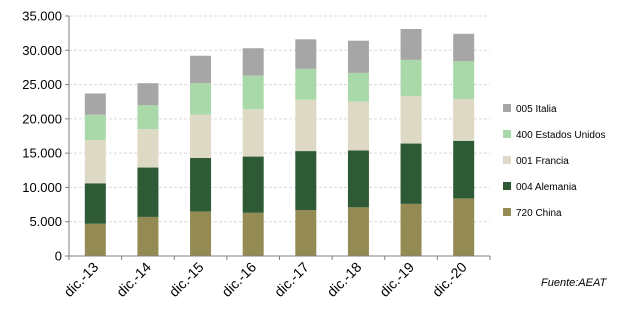 The image size is (641, 322). I want to click on x-tick-label: dic.-13, so click(80, 279).